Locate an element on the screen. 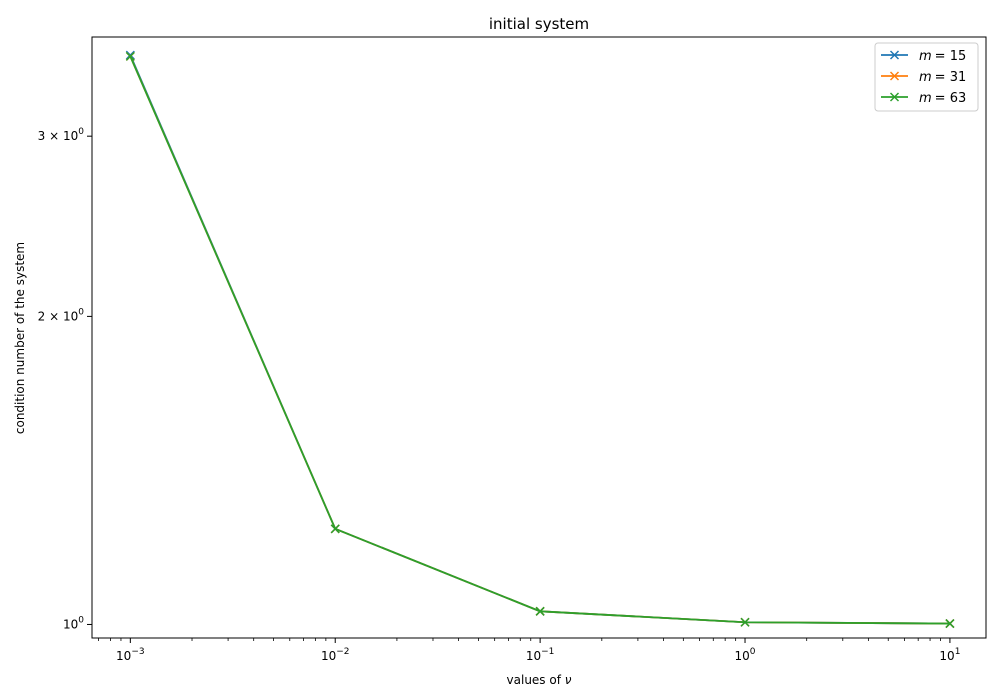 Image resolution: width=1000 pixels, height=698 pixels. legend-label: m = 15 is located at coordinates (942, 56).